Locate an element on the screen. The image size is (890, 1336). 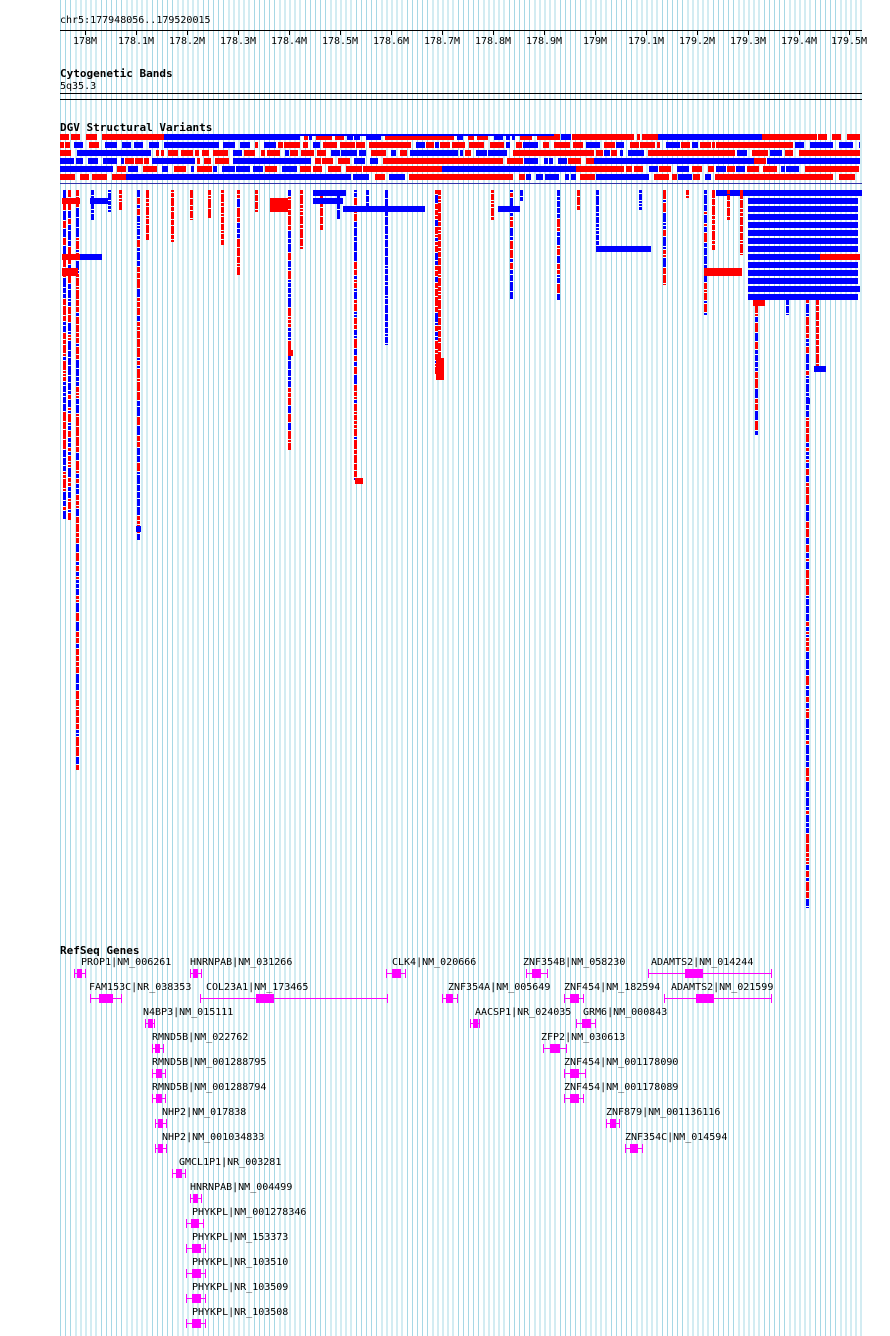
gene-label: HNRNPAB|NM_031266 is located at coordinates (241, 962).